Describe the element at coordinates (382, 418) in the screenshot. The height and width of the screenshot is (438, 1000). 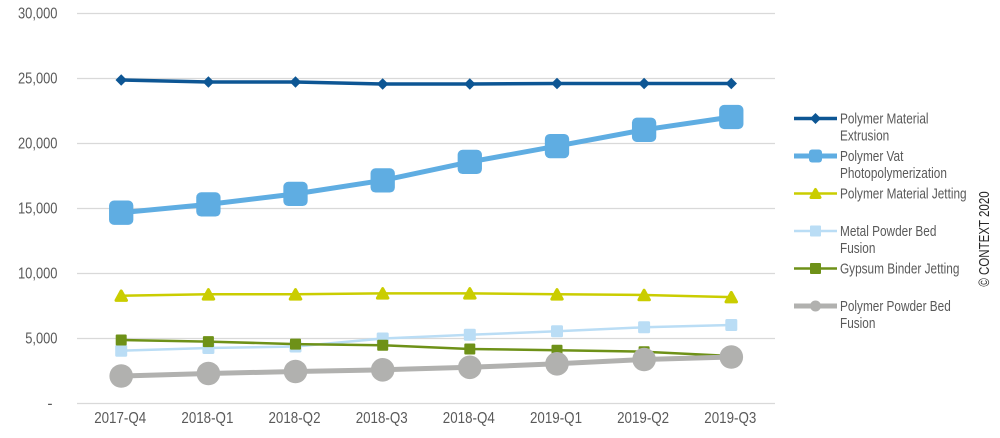
I see `svg-text: 2018-Q3` at that location.